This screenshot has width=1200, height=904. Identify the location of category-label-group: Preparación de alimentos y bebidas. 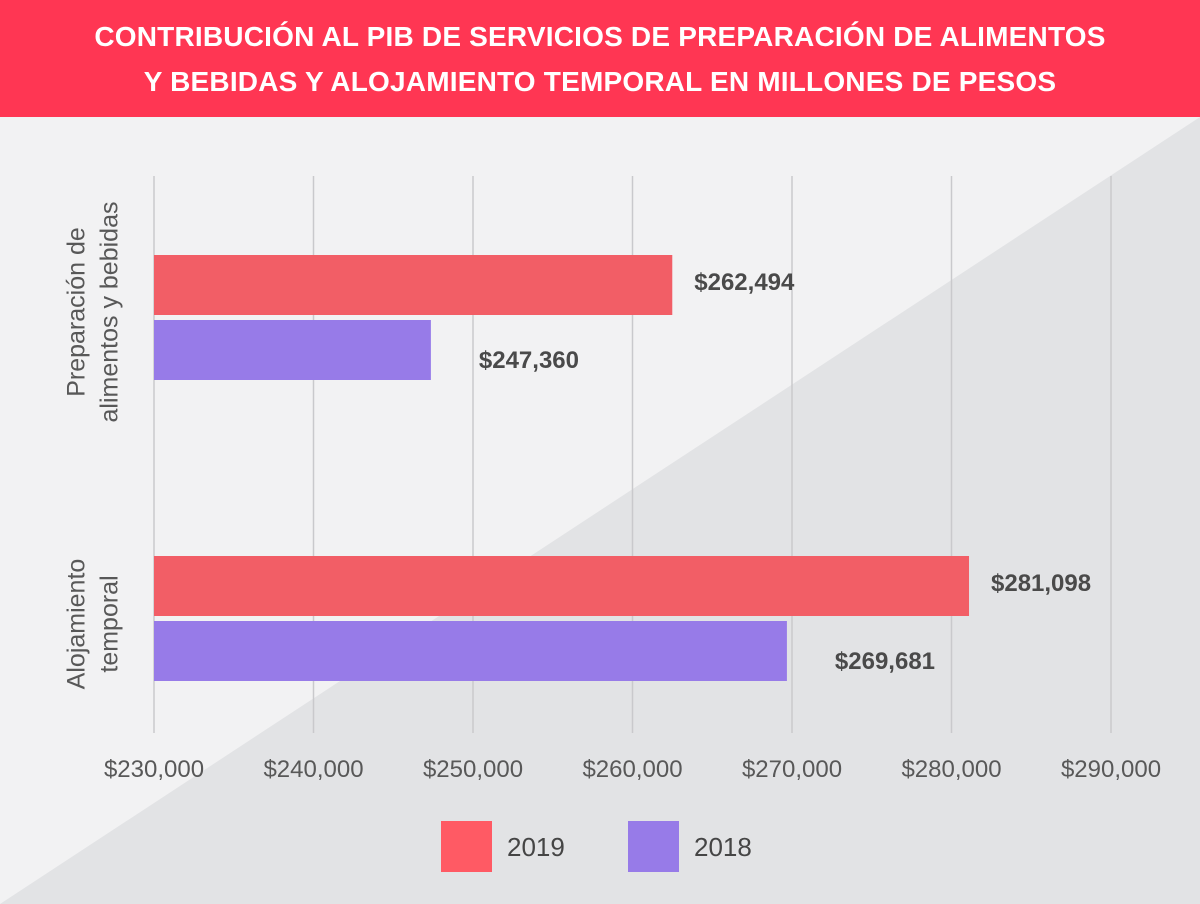
(93, 312).